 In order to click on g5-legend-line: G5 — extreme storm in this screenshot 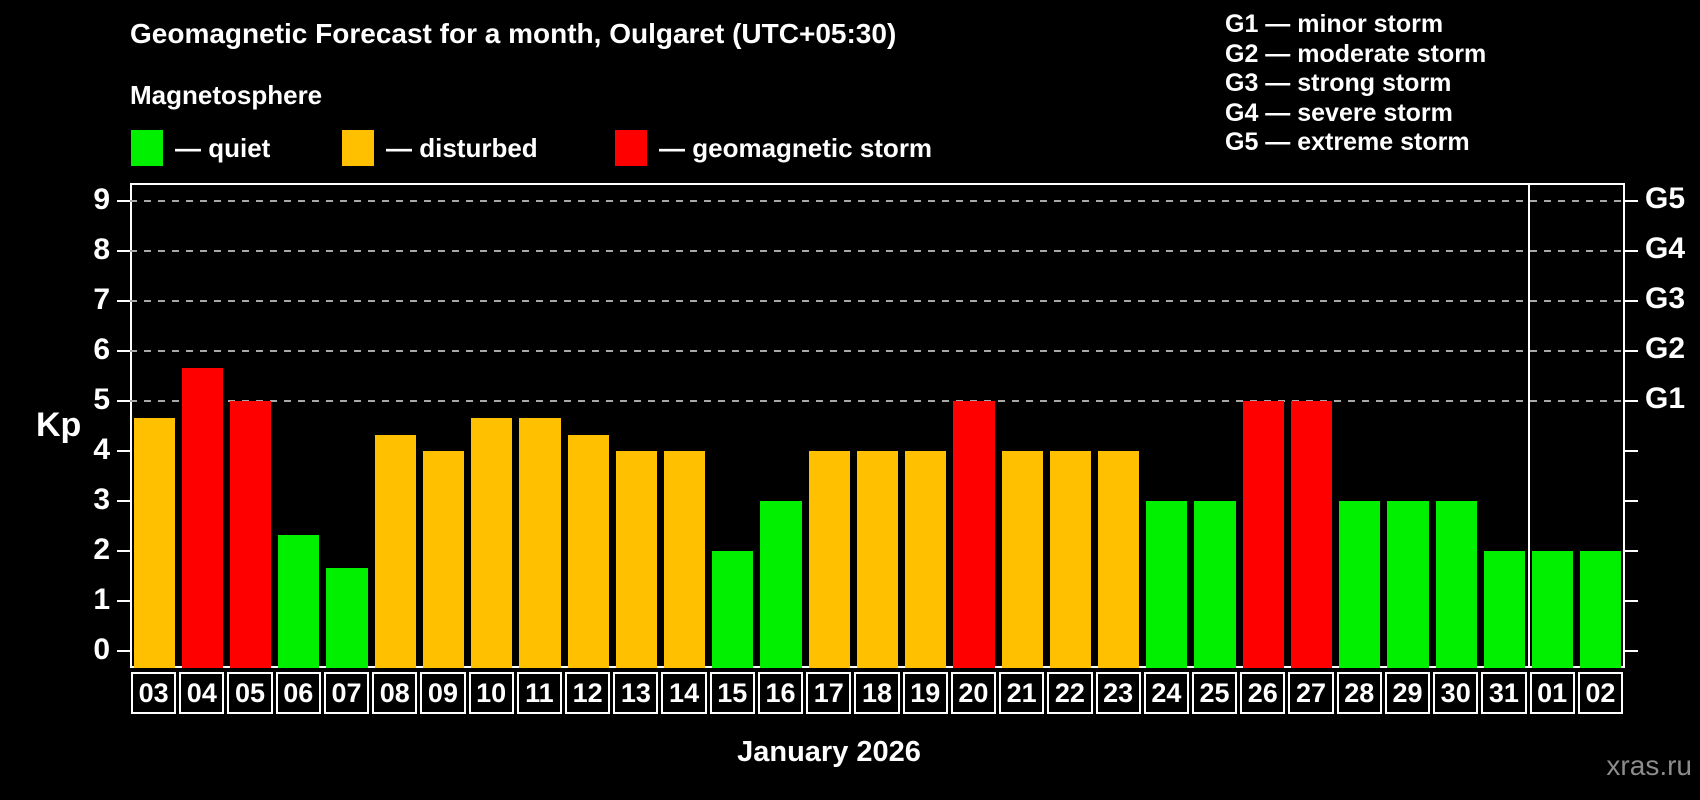, I will do `click(1347, 142)`.